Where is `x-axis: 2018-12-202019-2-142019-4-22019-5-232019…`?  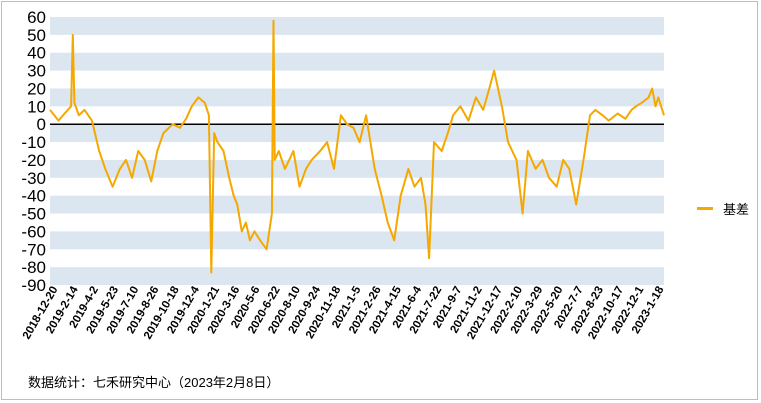 x-axis: 2018-12-202019-2-142019-4-22019-5-232019… is located at coordinates (344, 312).